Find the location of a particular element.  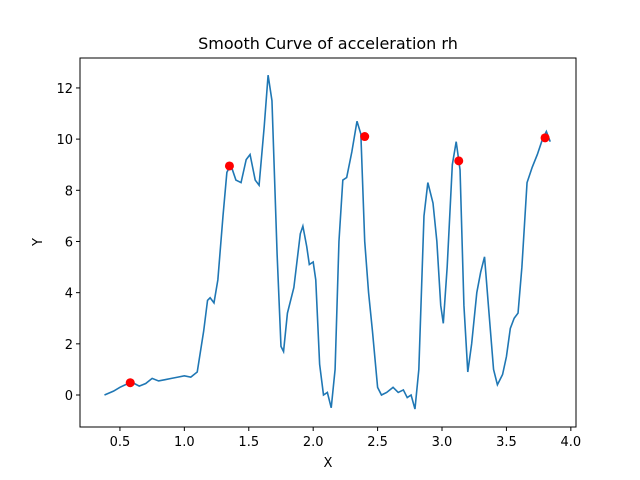

y-tick-label: 0 is located at coordinates (69, 396).